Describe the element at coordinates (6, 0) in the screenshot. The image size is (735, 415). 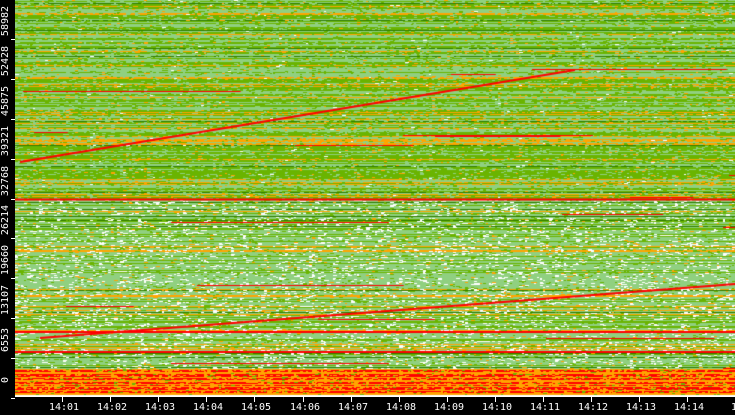
I see `y-tick-label: 65536` at that location.